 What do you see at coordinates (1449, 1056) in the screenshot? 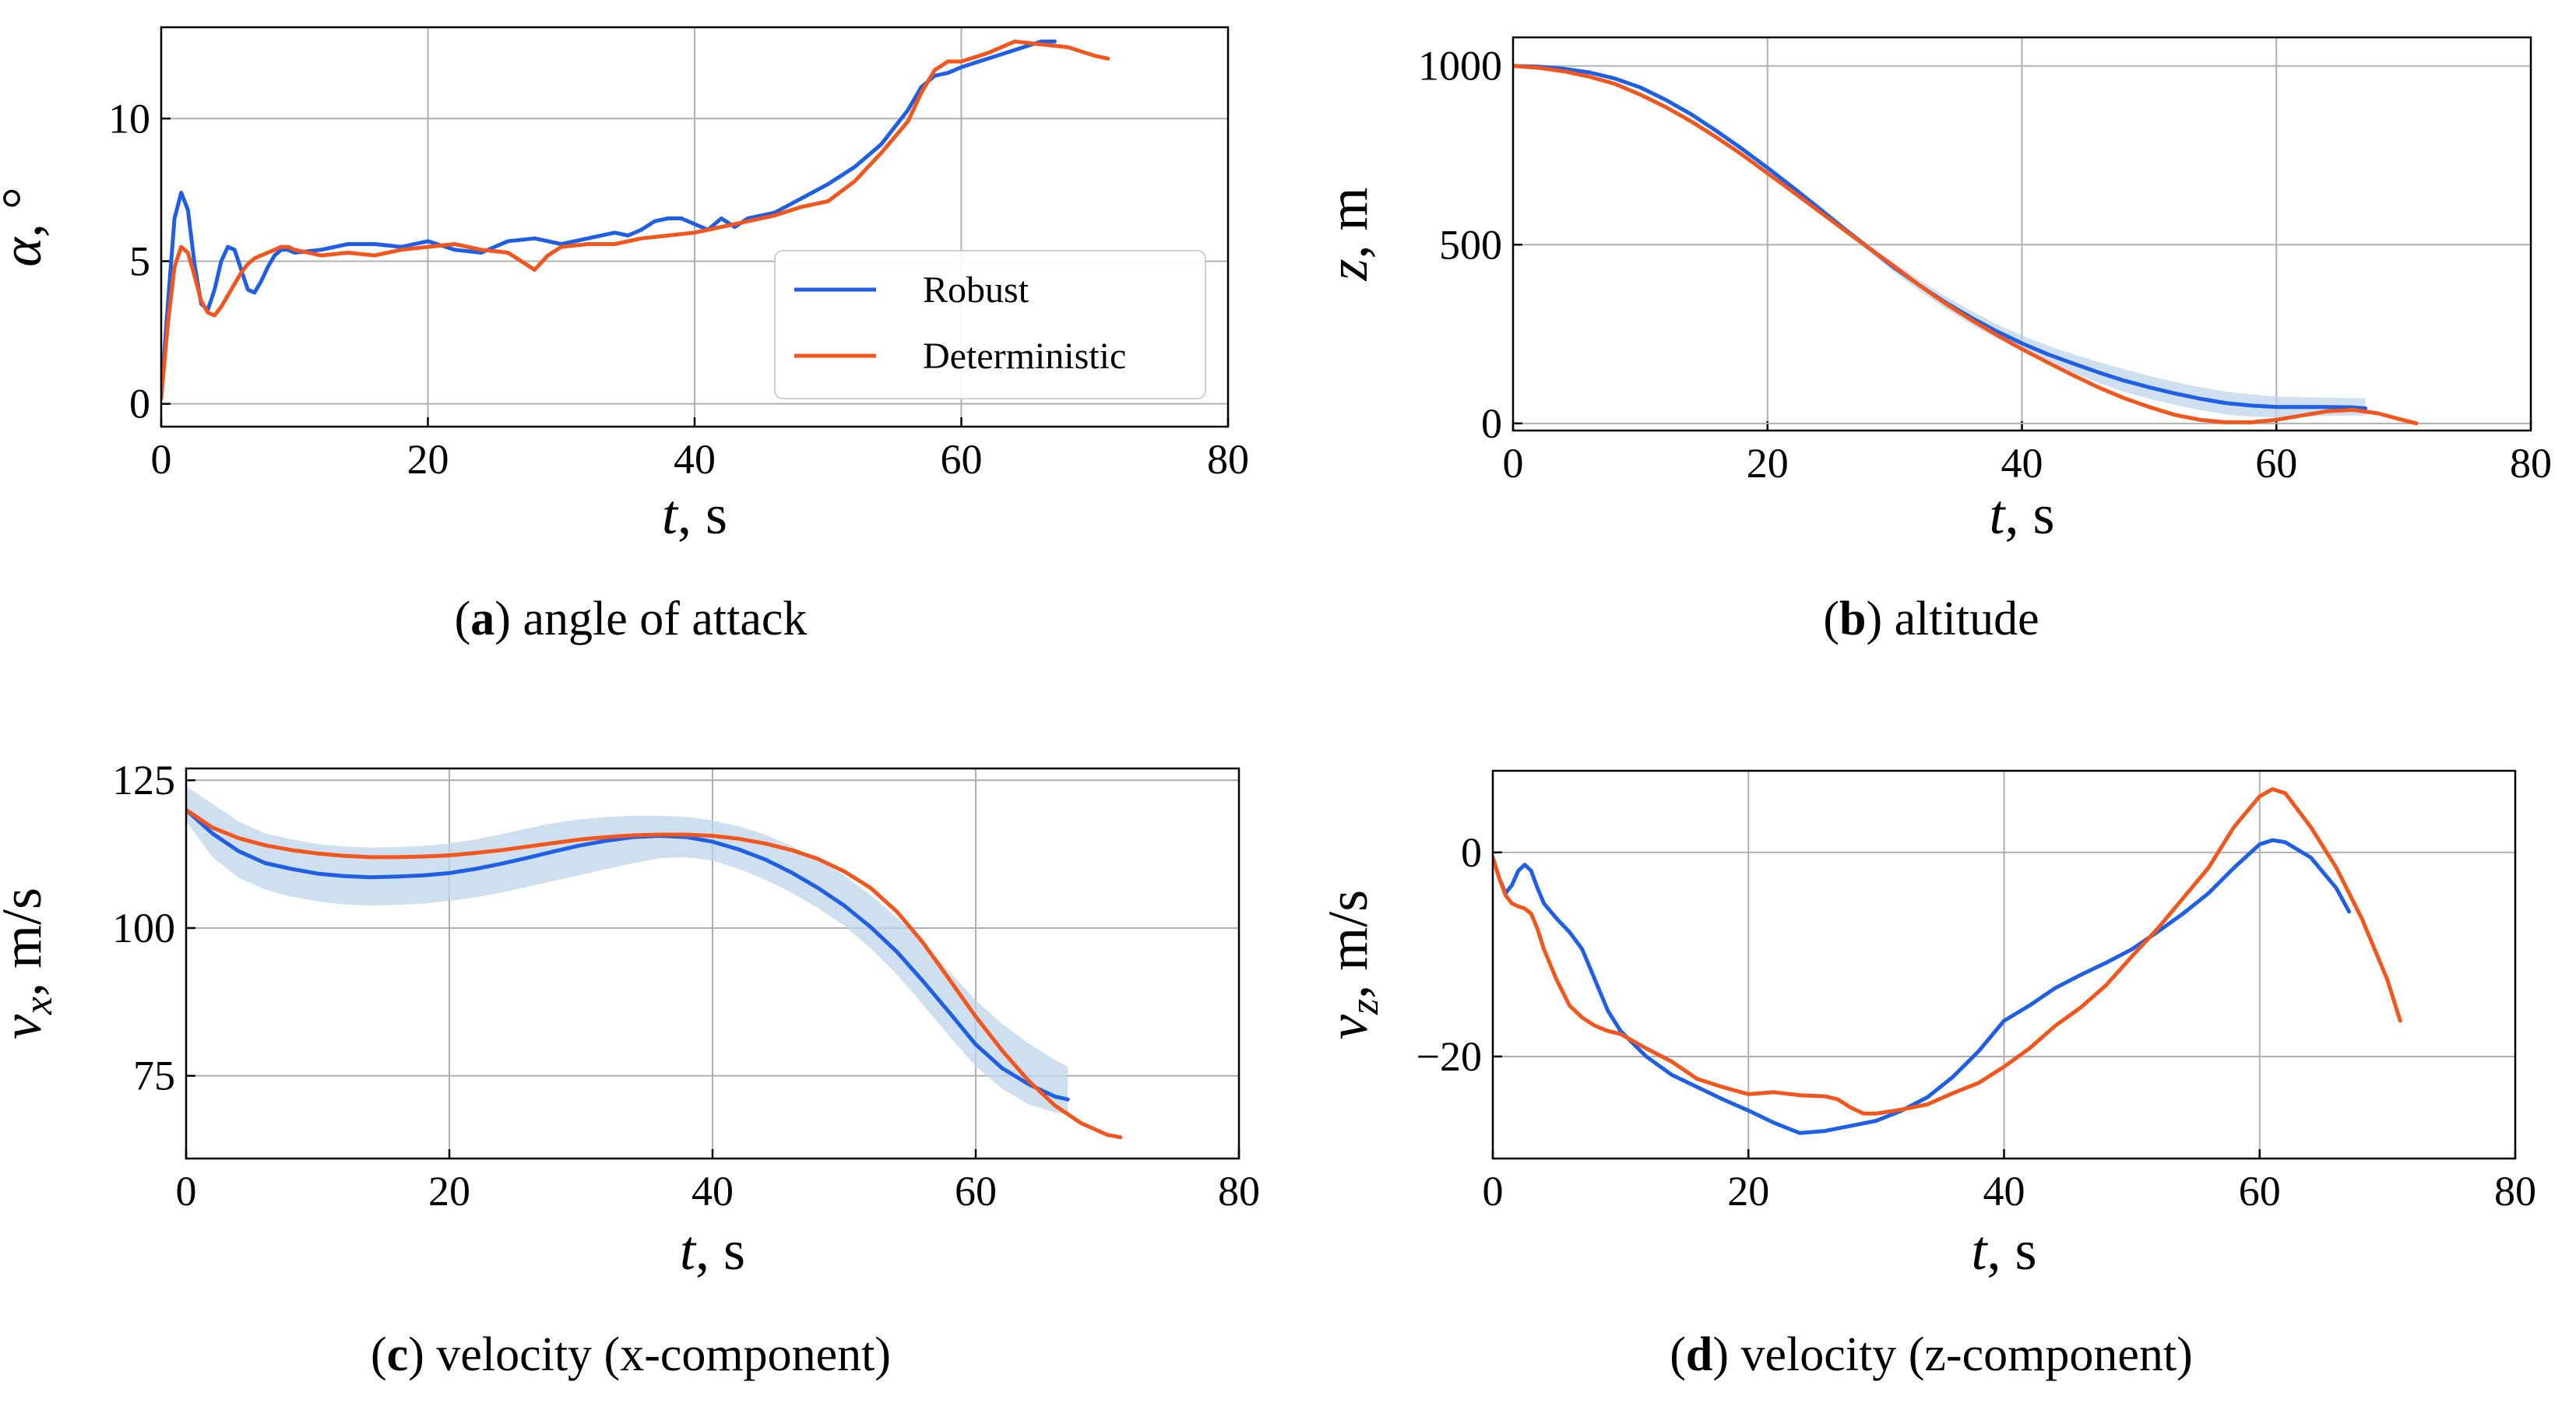
I see `y-tick-label: −20` at bounding box center [1449, 1056].